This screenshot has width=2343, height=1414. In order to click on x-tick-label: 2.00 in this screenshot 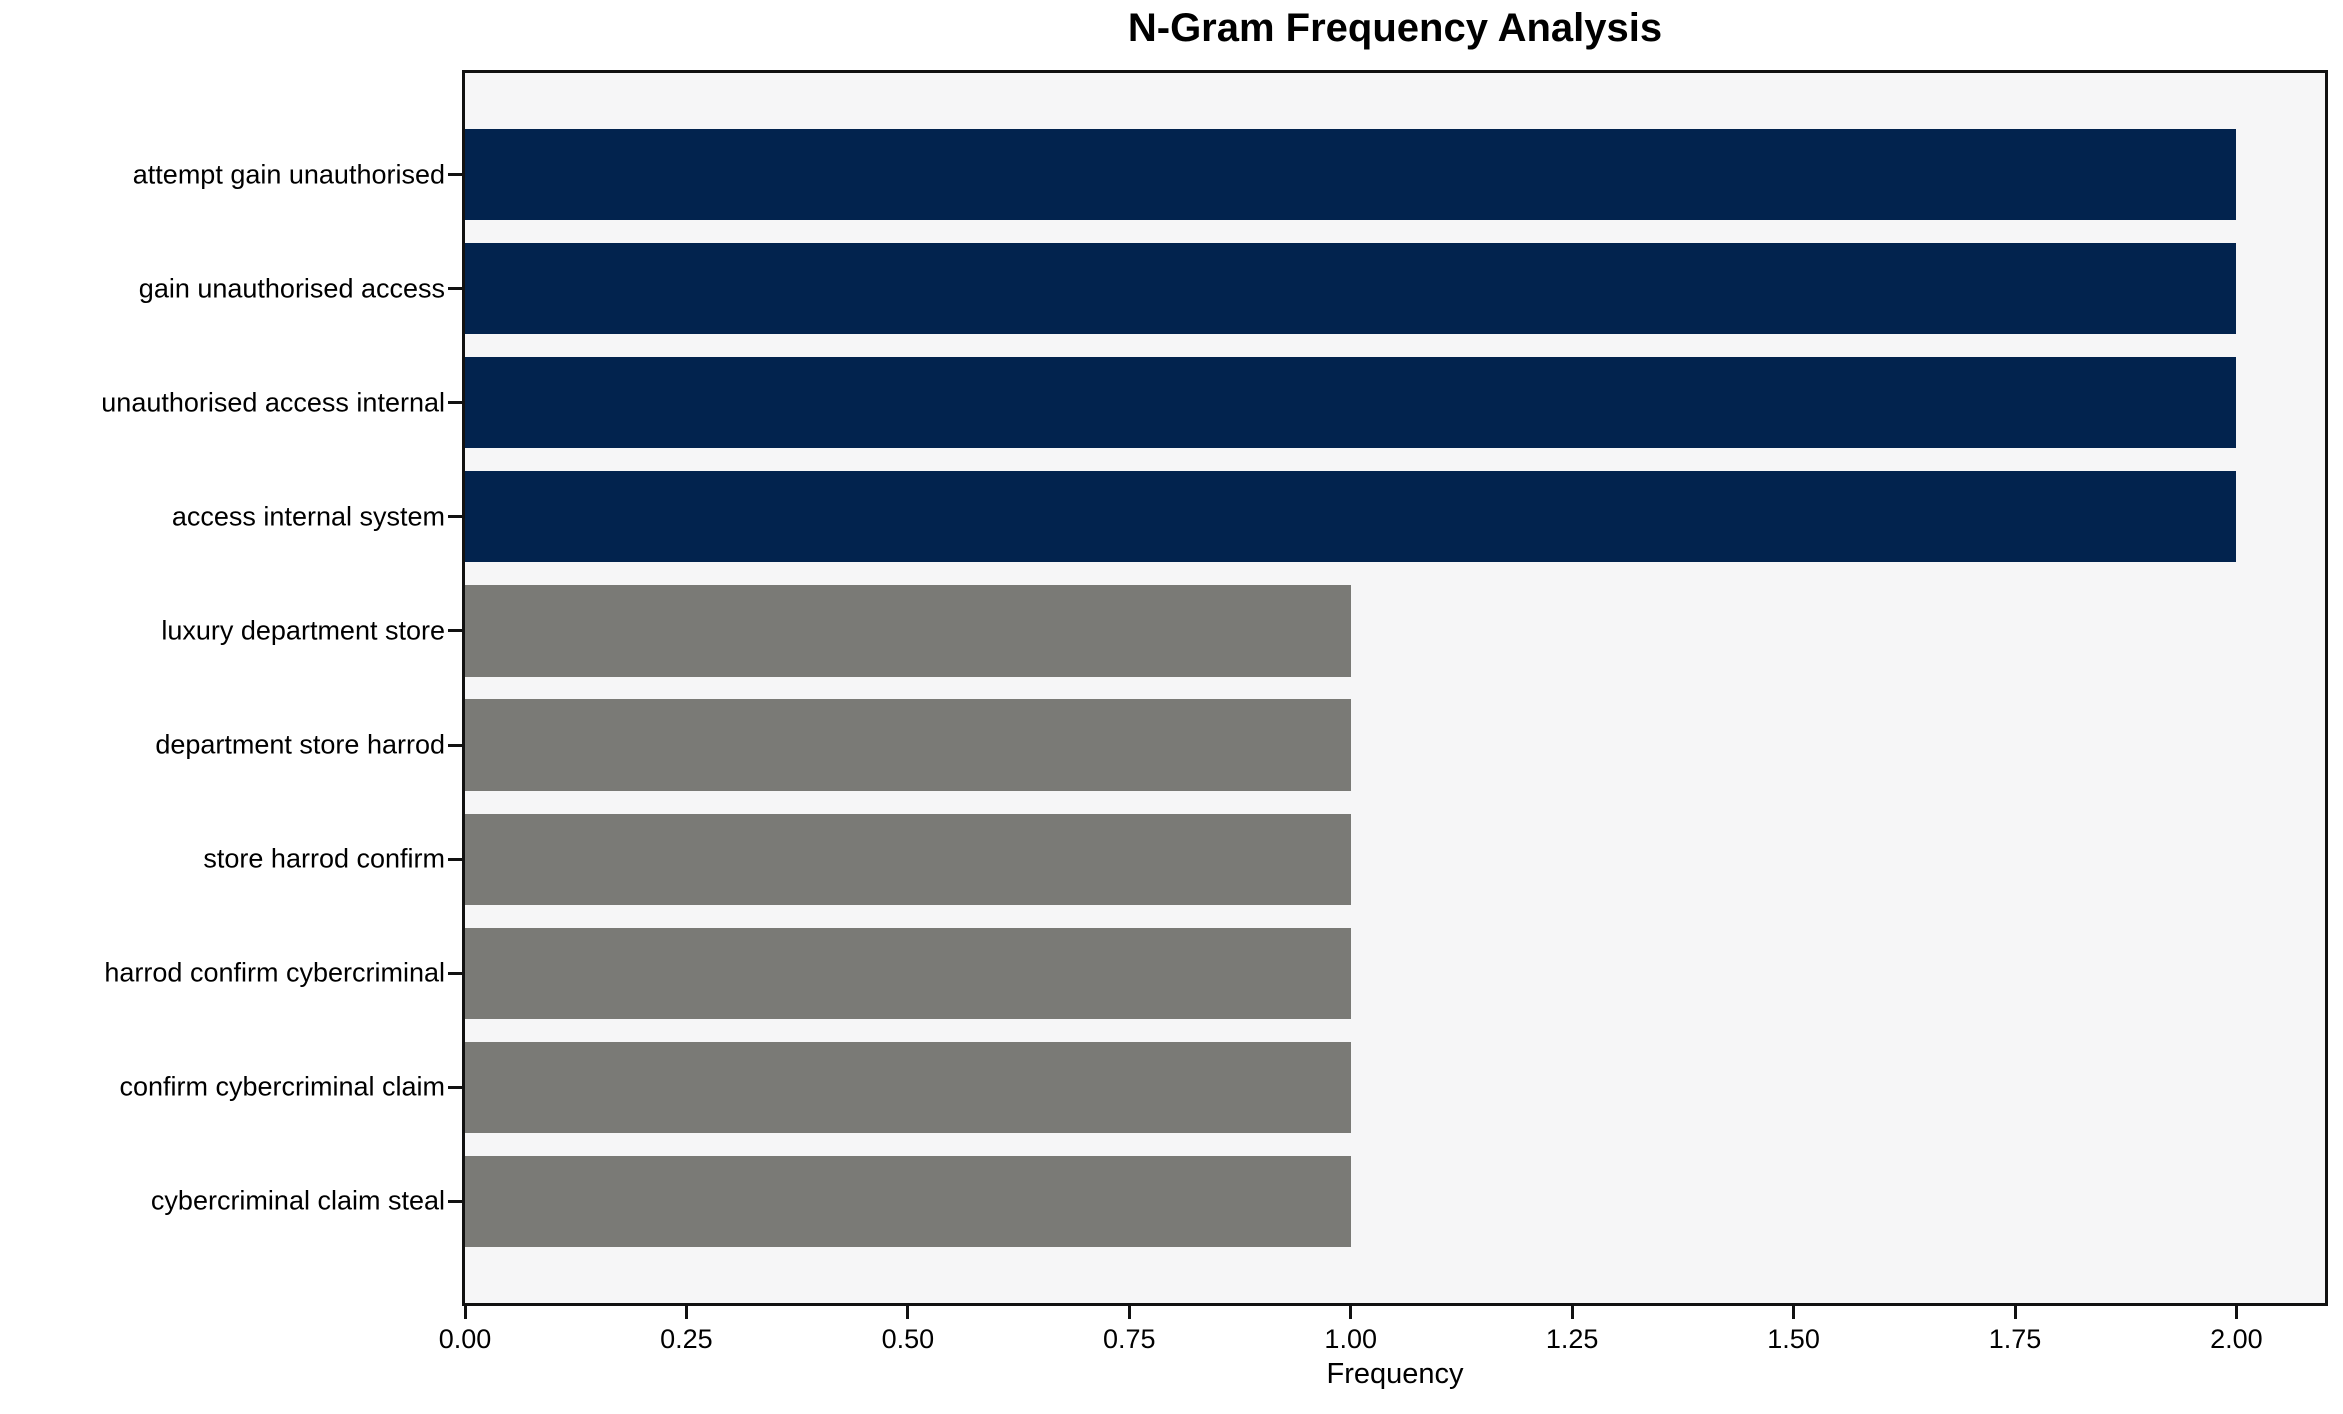, I will do `click(2236, 1339)`.